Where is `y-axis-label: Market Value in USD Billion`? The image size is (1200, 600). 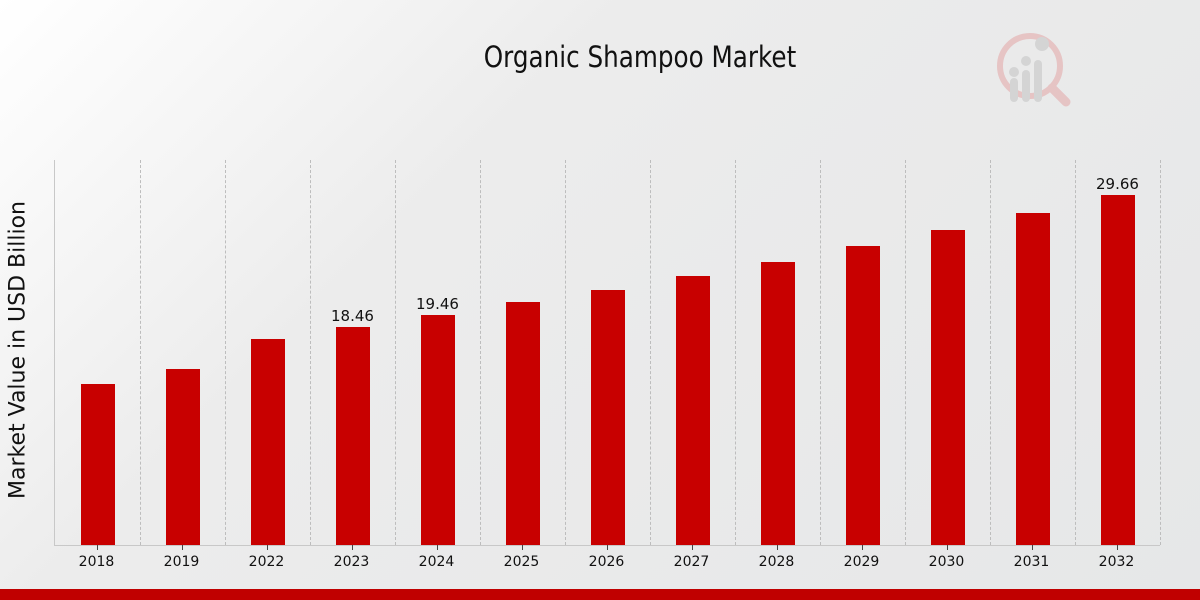 y-axis-label: Market Value in USD Billion is located at coordinates (18, 350).